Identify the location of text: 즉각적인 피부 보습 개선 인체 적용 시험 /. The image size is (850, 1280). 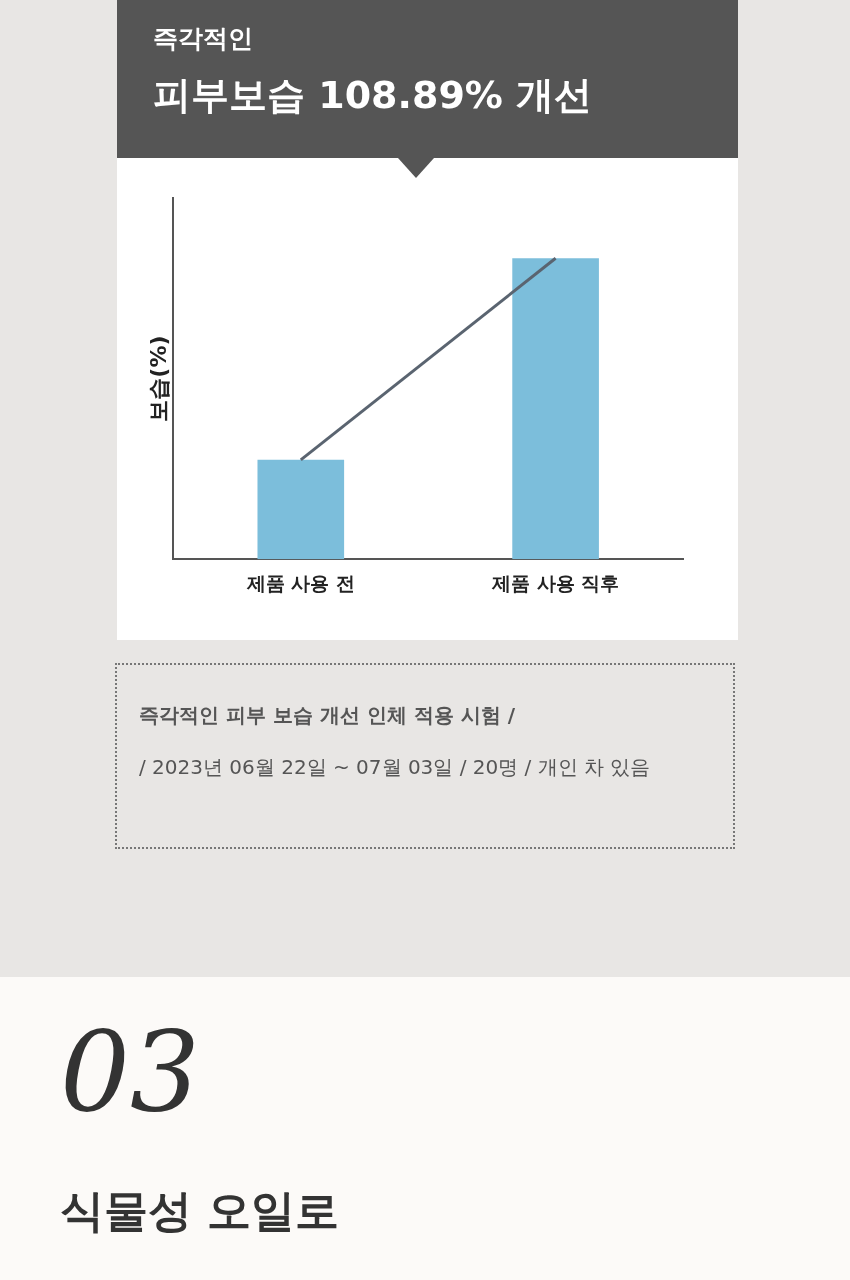
(328, 715).